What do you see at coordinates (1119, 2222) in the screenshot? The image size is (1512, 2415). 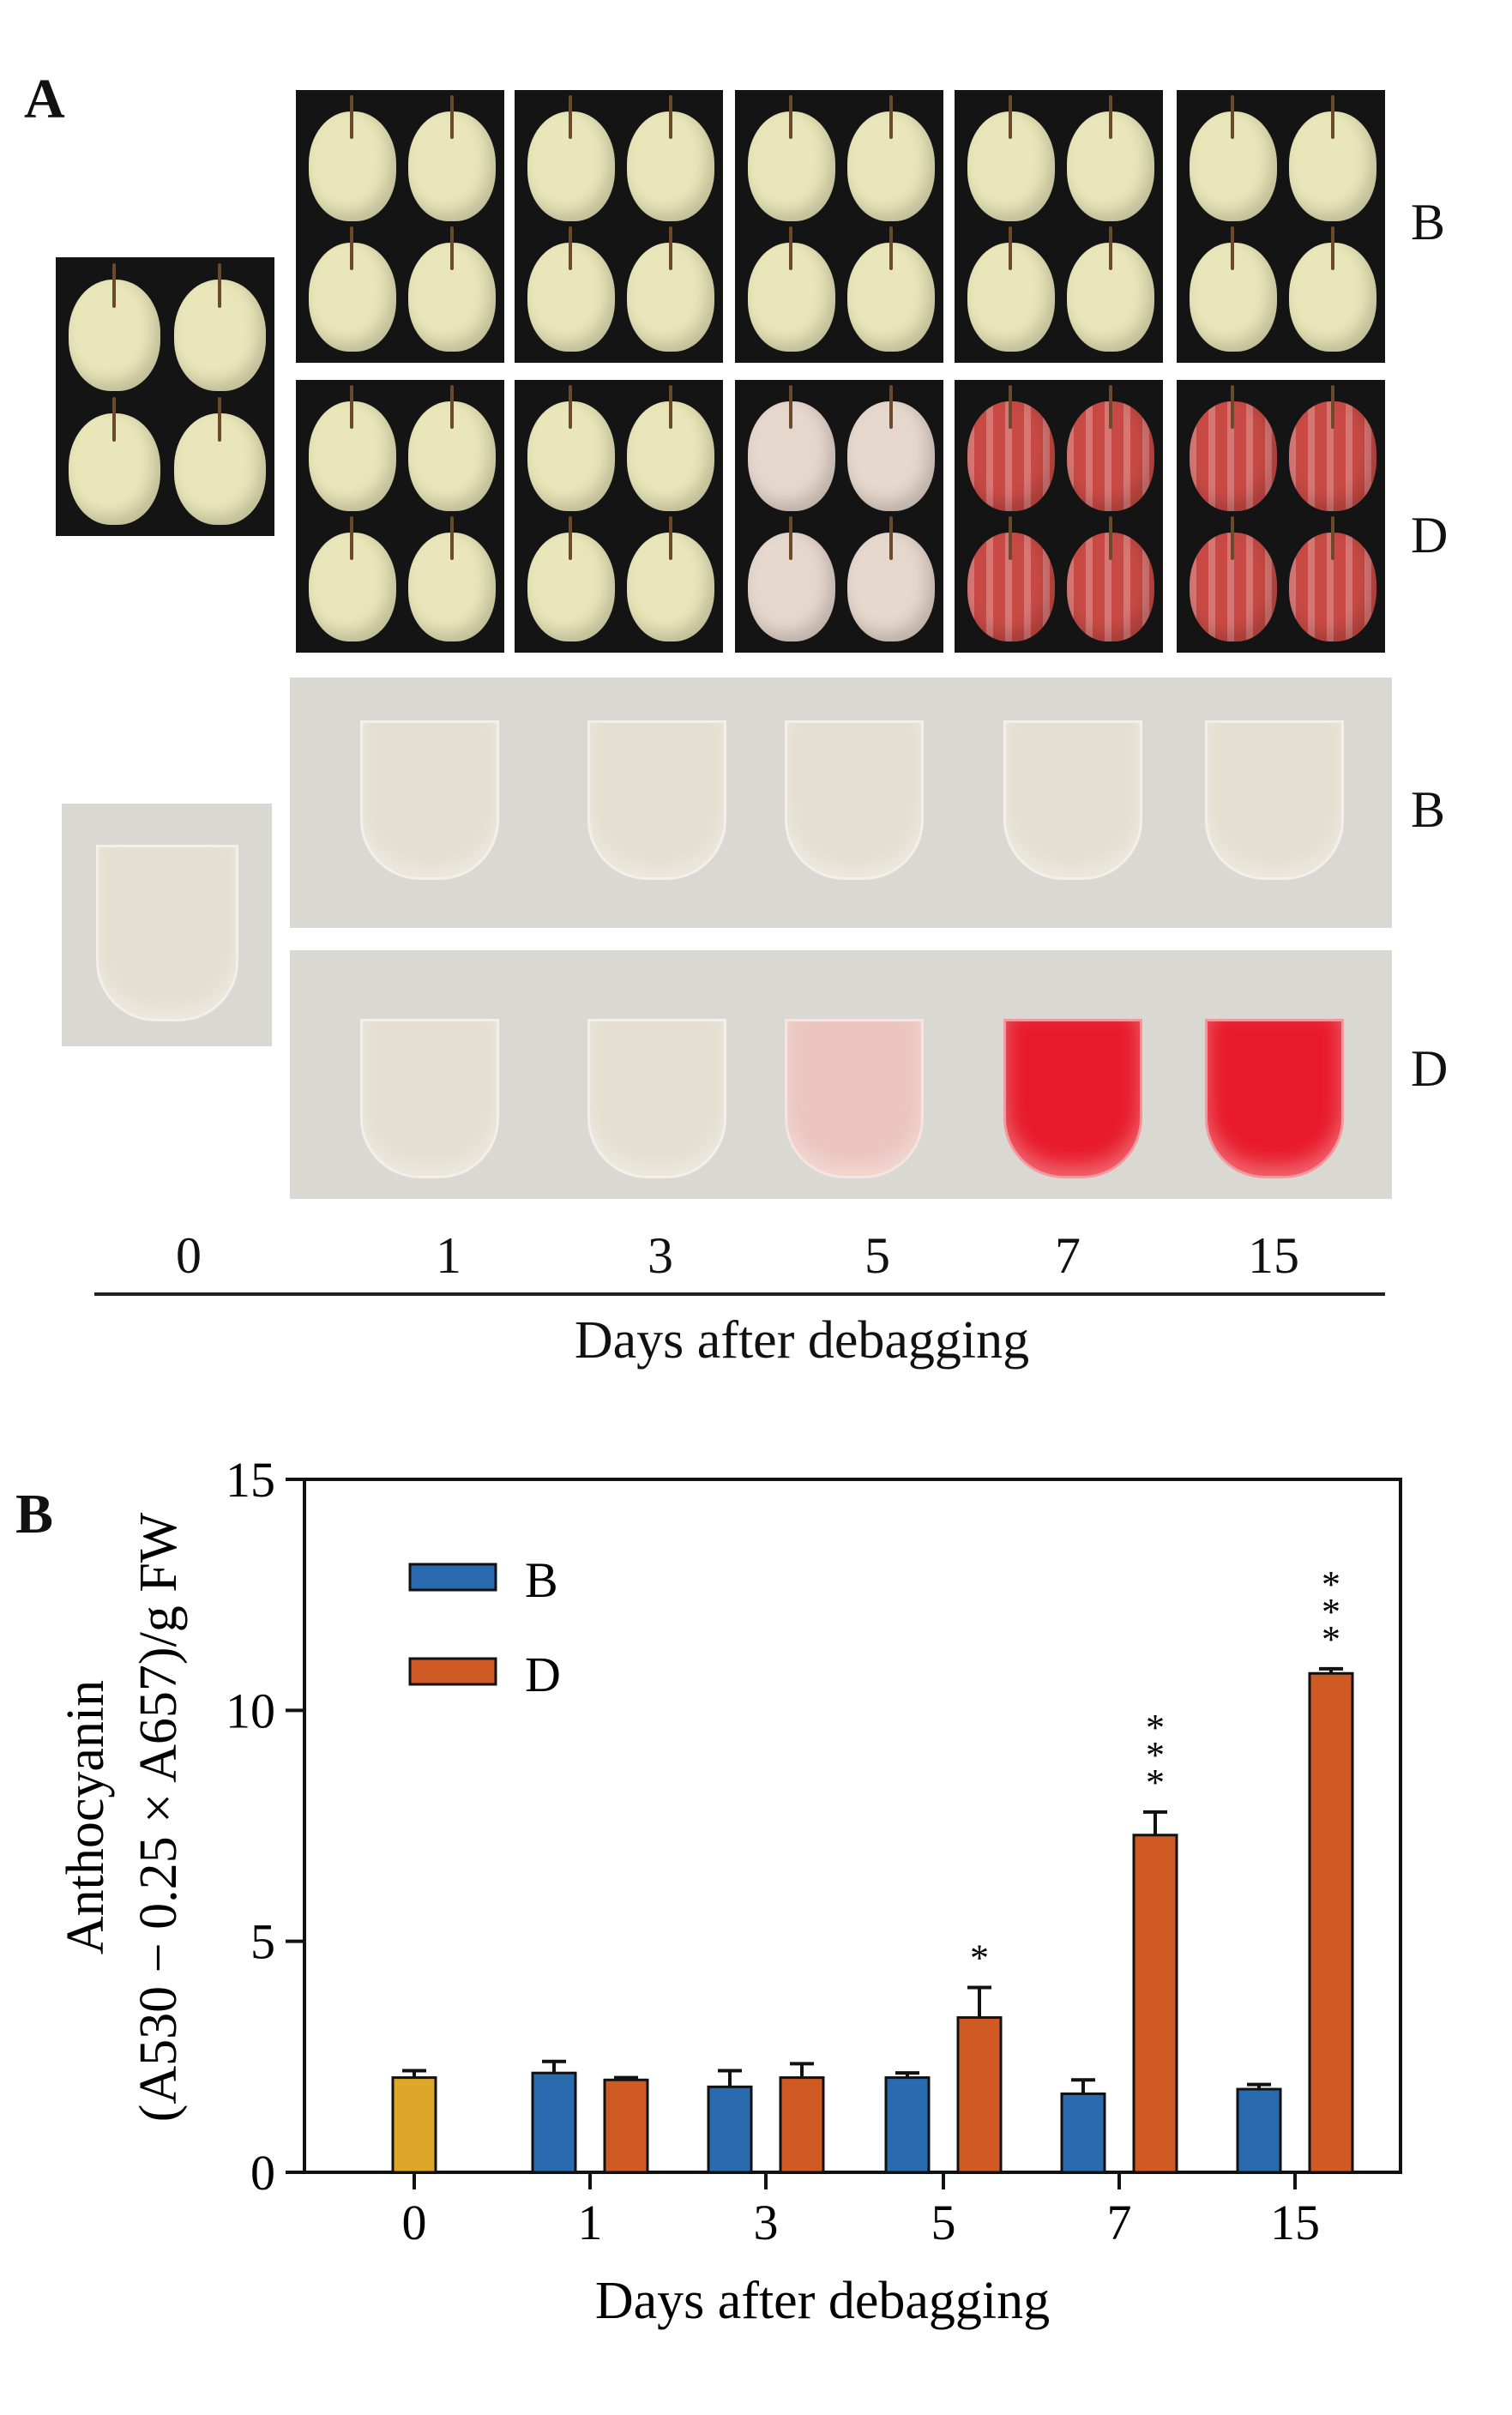 I see `x-tick-label: 7` at bounding box center [1119, 2222].